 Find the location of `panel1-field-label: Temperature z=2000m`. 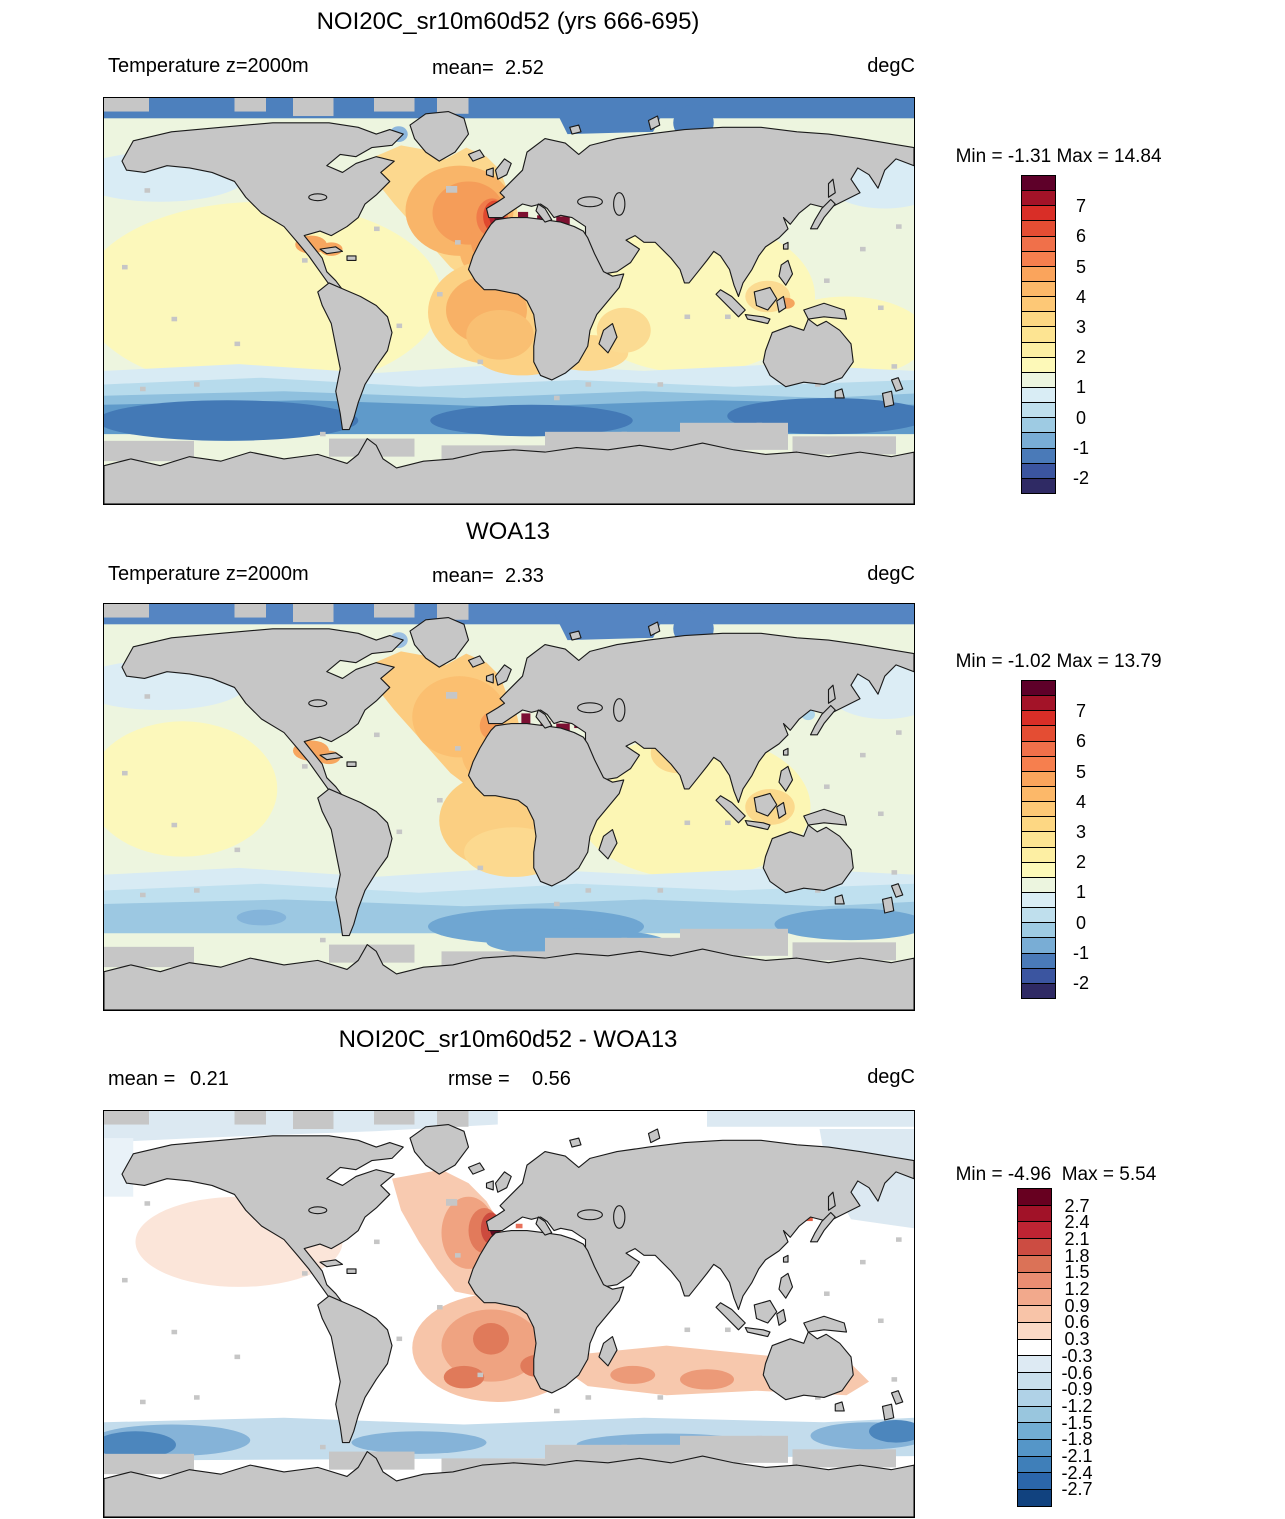

panel1-field-label: Temperature z=2000m is located at coordinates (208, 66).